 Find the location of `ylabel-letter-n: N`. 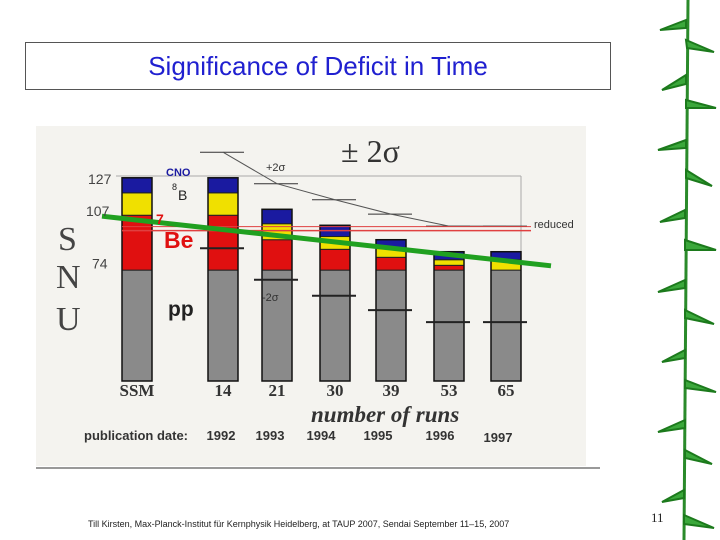

ylabel-letter-n: N is located at coordinates (68, 277).